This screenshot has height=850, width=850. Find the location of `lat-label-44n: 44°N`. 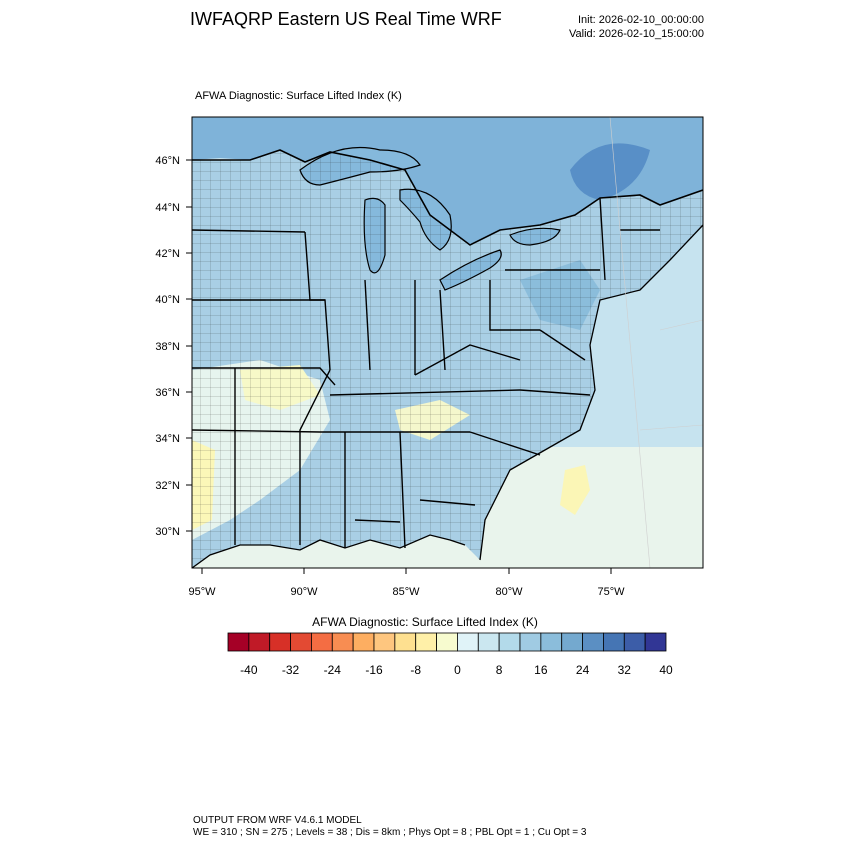

lat-label-44n: 44°N is located at coordinates (167, 208).